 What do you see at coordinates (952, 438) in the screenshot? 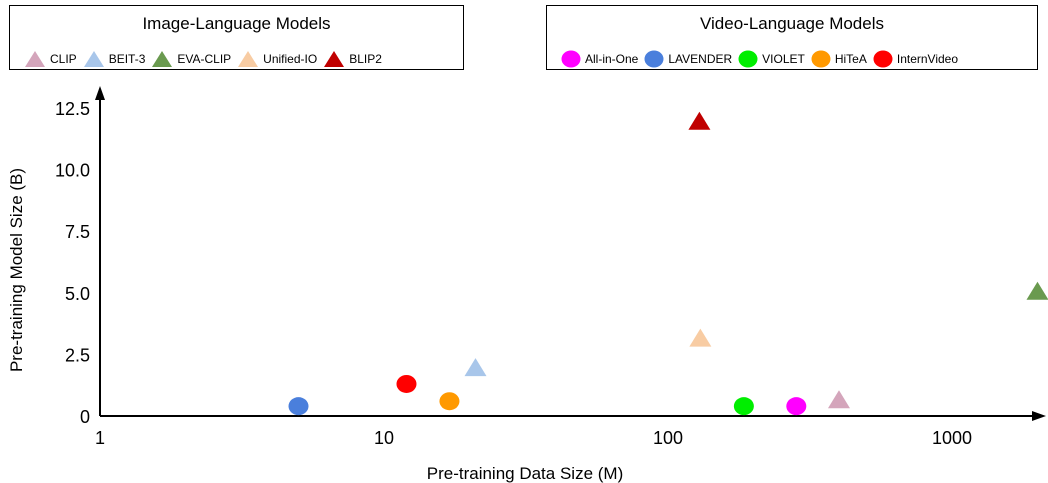
I see `x-tick-label: 1000` at bounding box center [952, 438].